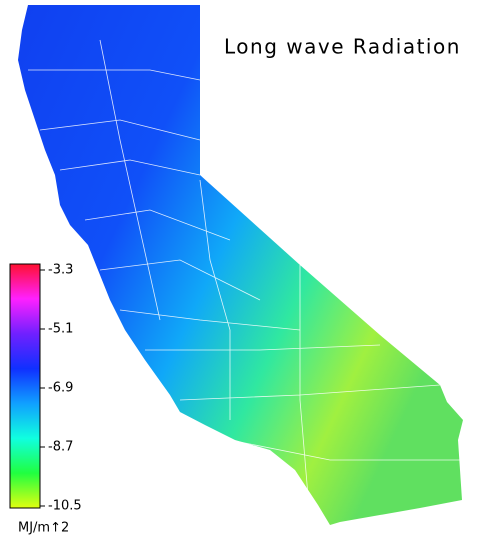  Describe the element at coordinates (60, 329) in the screenshot. I see `colorbar-tick-label: -5.1` at that location.